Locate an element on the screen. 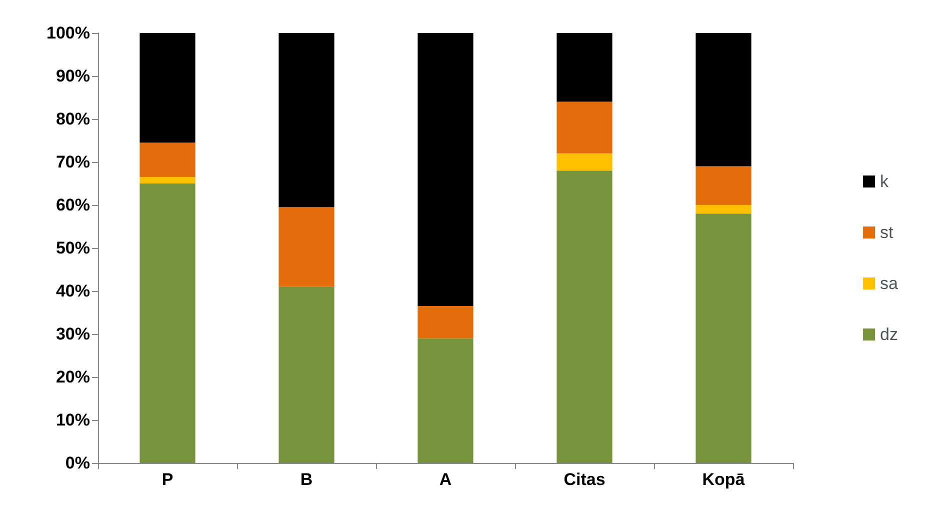  y-tick-label: 0% is located at coordinates (77, 463).